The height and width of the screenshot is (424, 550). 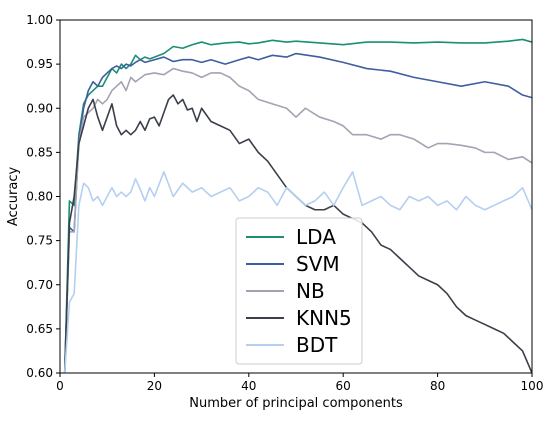 I want to click on y-axis-title: Accuracy, so click(x=13, y=197).